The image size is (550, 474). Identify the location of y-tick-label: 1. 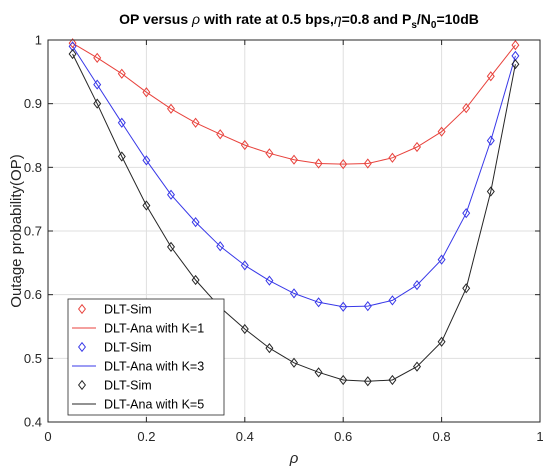
(38, 40).